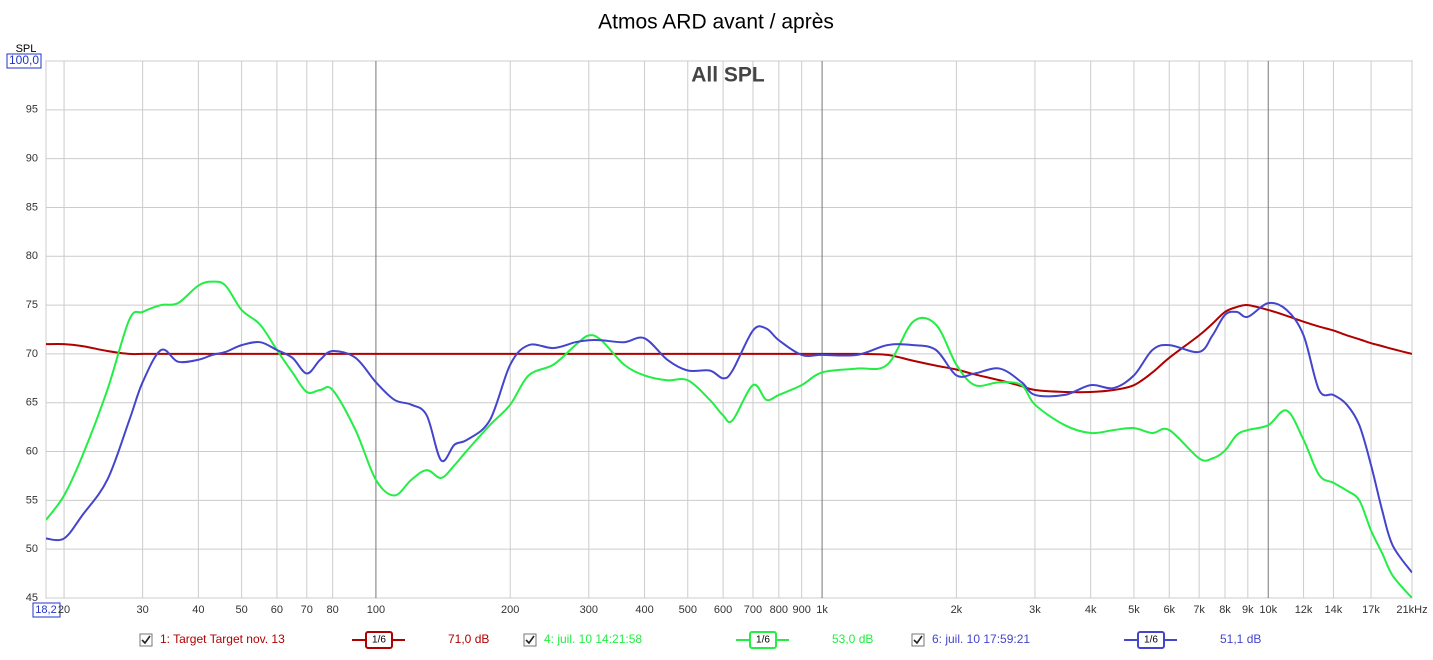  Describe the element at coordinates (1199, 610) in the screenshot. I see `x-tick-label: 7k` at that location.